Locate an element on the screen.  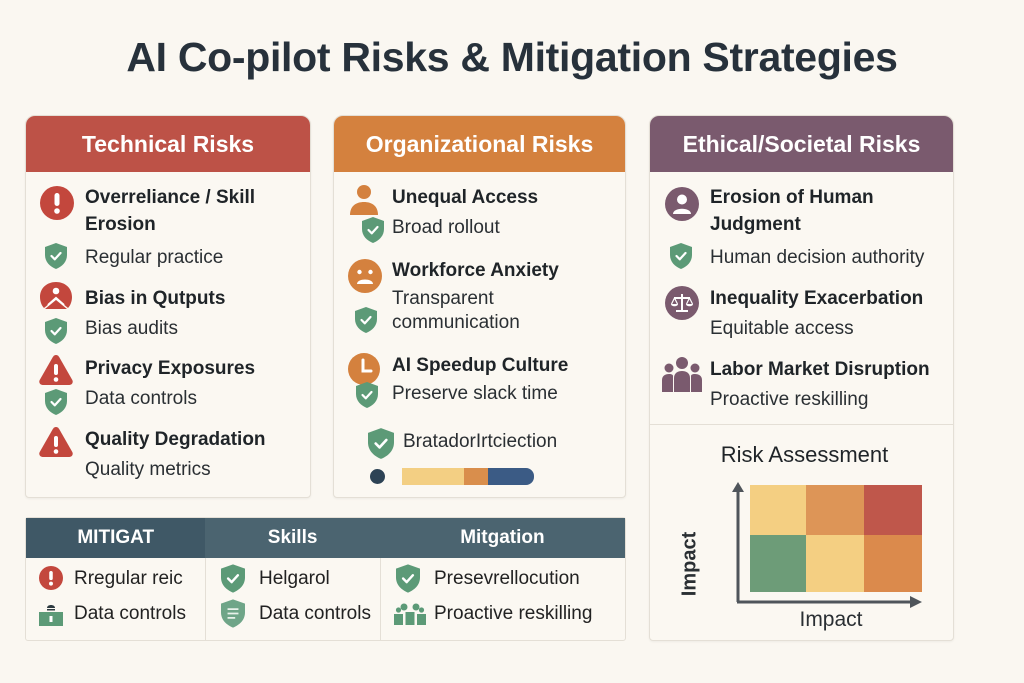
table-column-3: Presevrellocution Proactive reskilling is located at coordinates (504, 599).